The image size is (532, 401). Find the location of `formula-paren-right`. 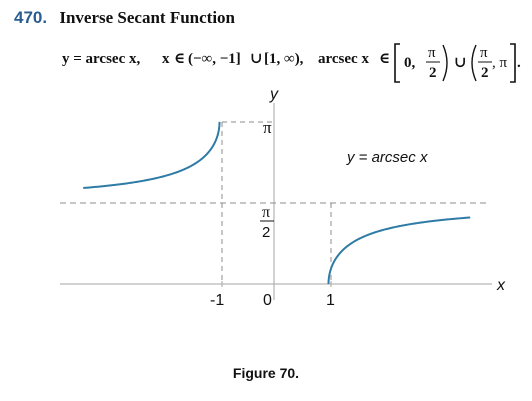

formula-paren-right is located at coordinates (445, 63).